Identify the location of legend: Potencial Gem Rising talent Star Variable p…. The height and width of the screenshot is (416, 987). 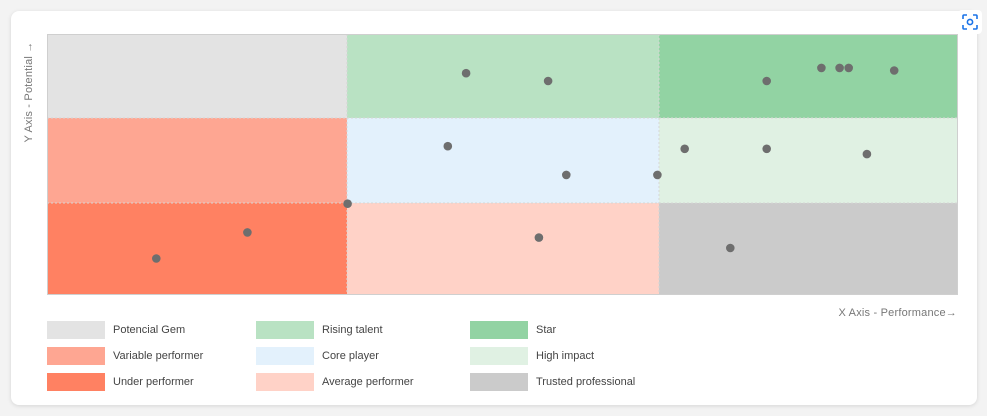
(397, 356).